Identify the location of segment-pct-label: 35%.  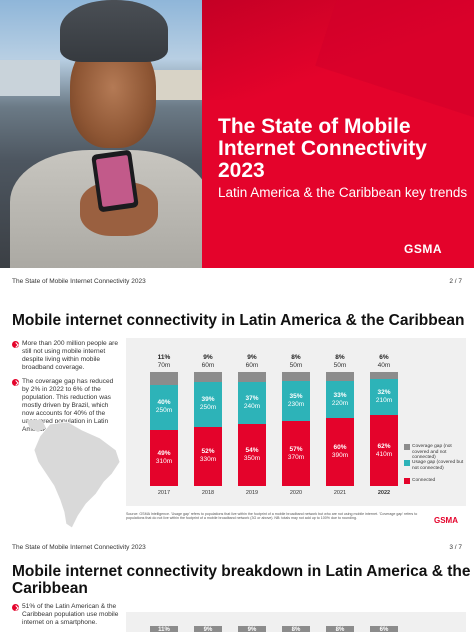
(296, 397).